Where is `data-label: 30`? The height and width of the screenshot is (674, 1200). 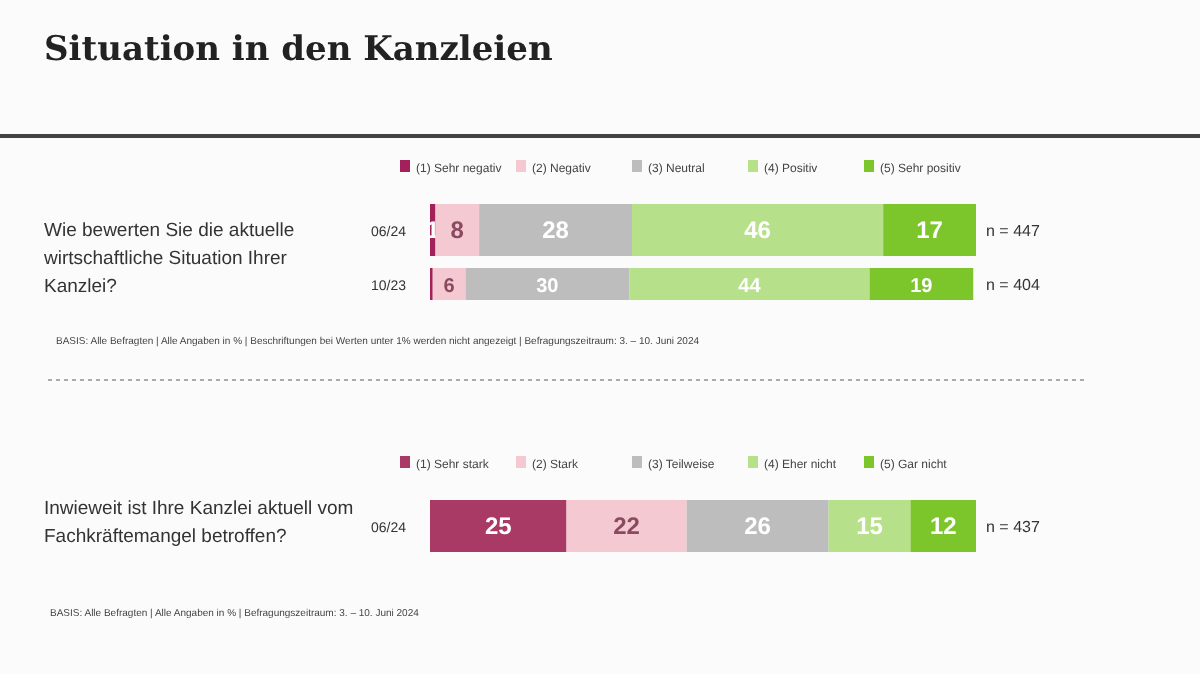
data-label: 30 is located at coordinates (548, 287).